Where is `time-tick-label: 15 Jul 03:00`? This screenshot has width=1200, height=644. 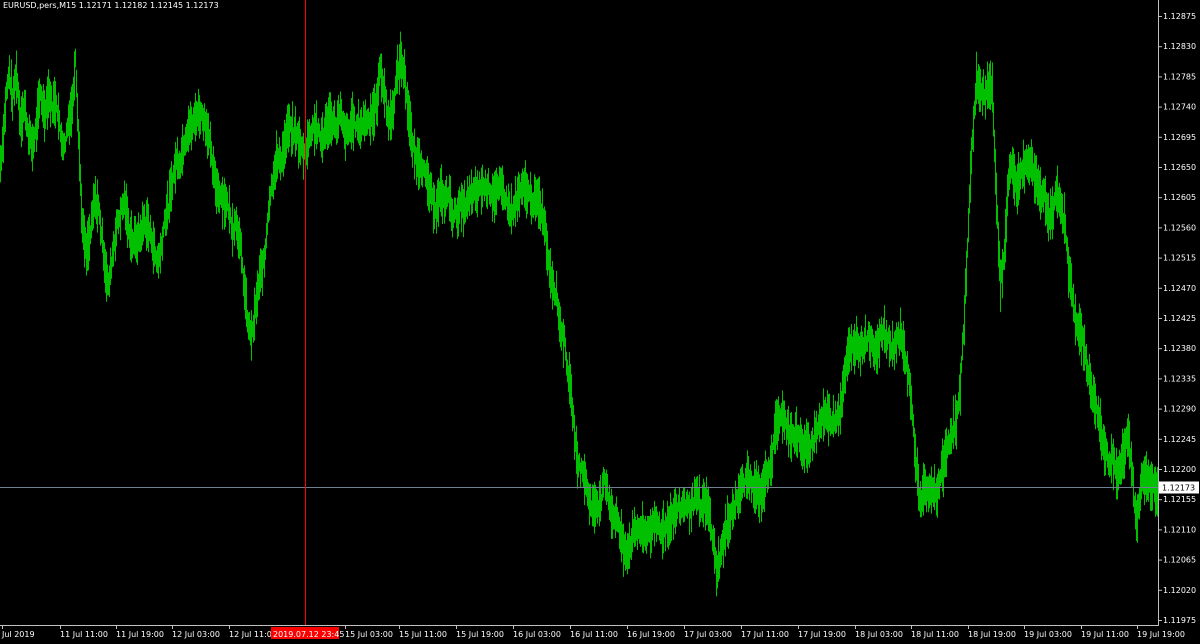
time-tick-label: 15 Jul 03:00 is located at coordinates (369, 634).